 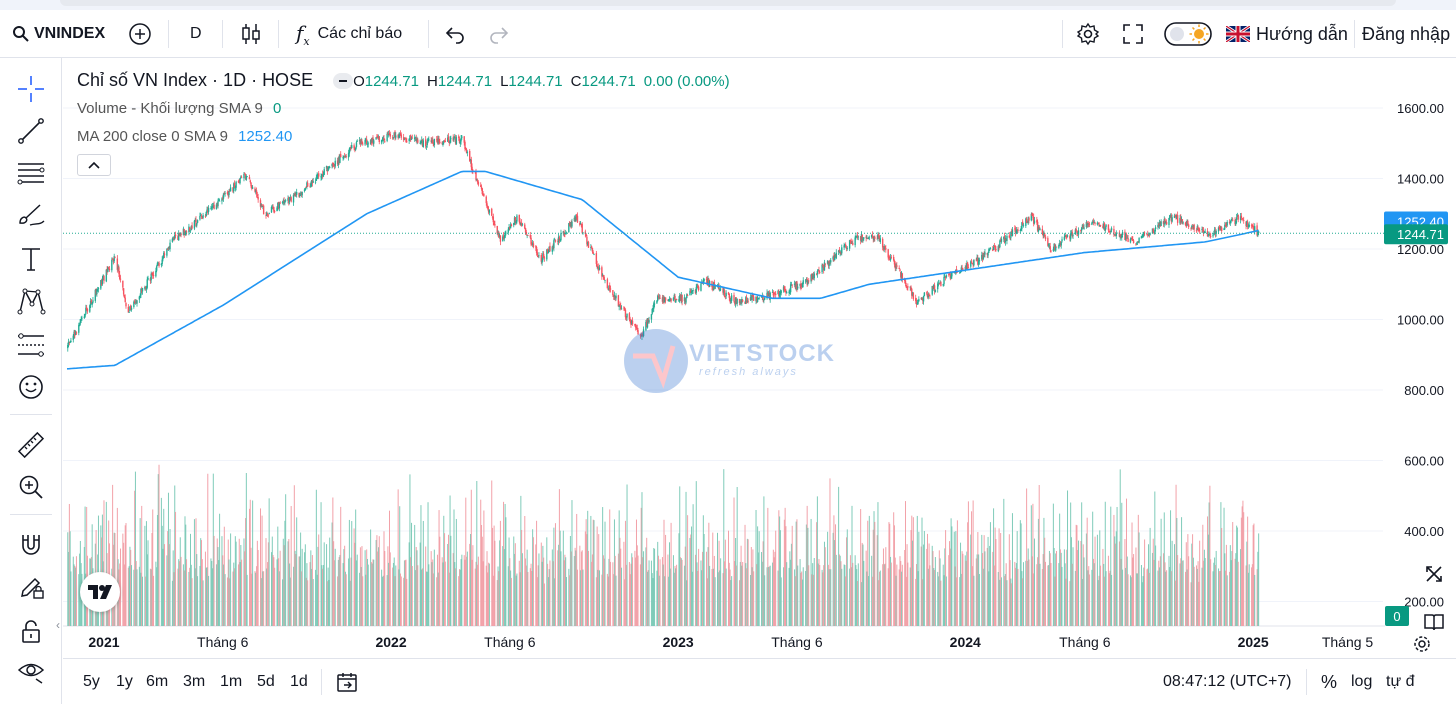 What do you see at coordinates (31, 631) in the screenshot?
I see `unlock-tool` at bounding box center [31, 631].